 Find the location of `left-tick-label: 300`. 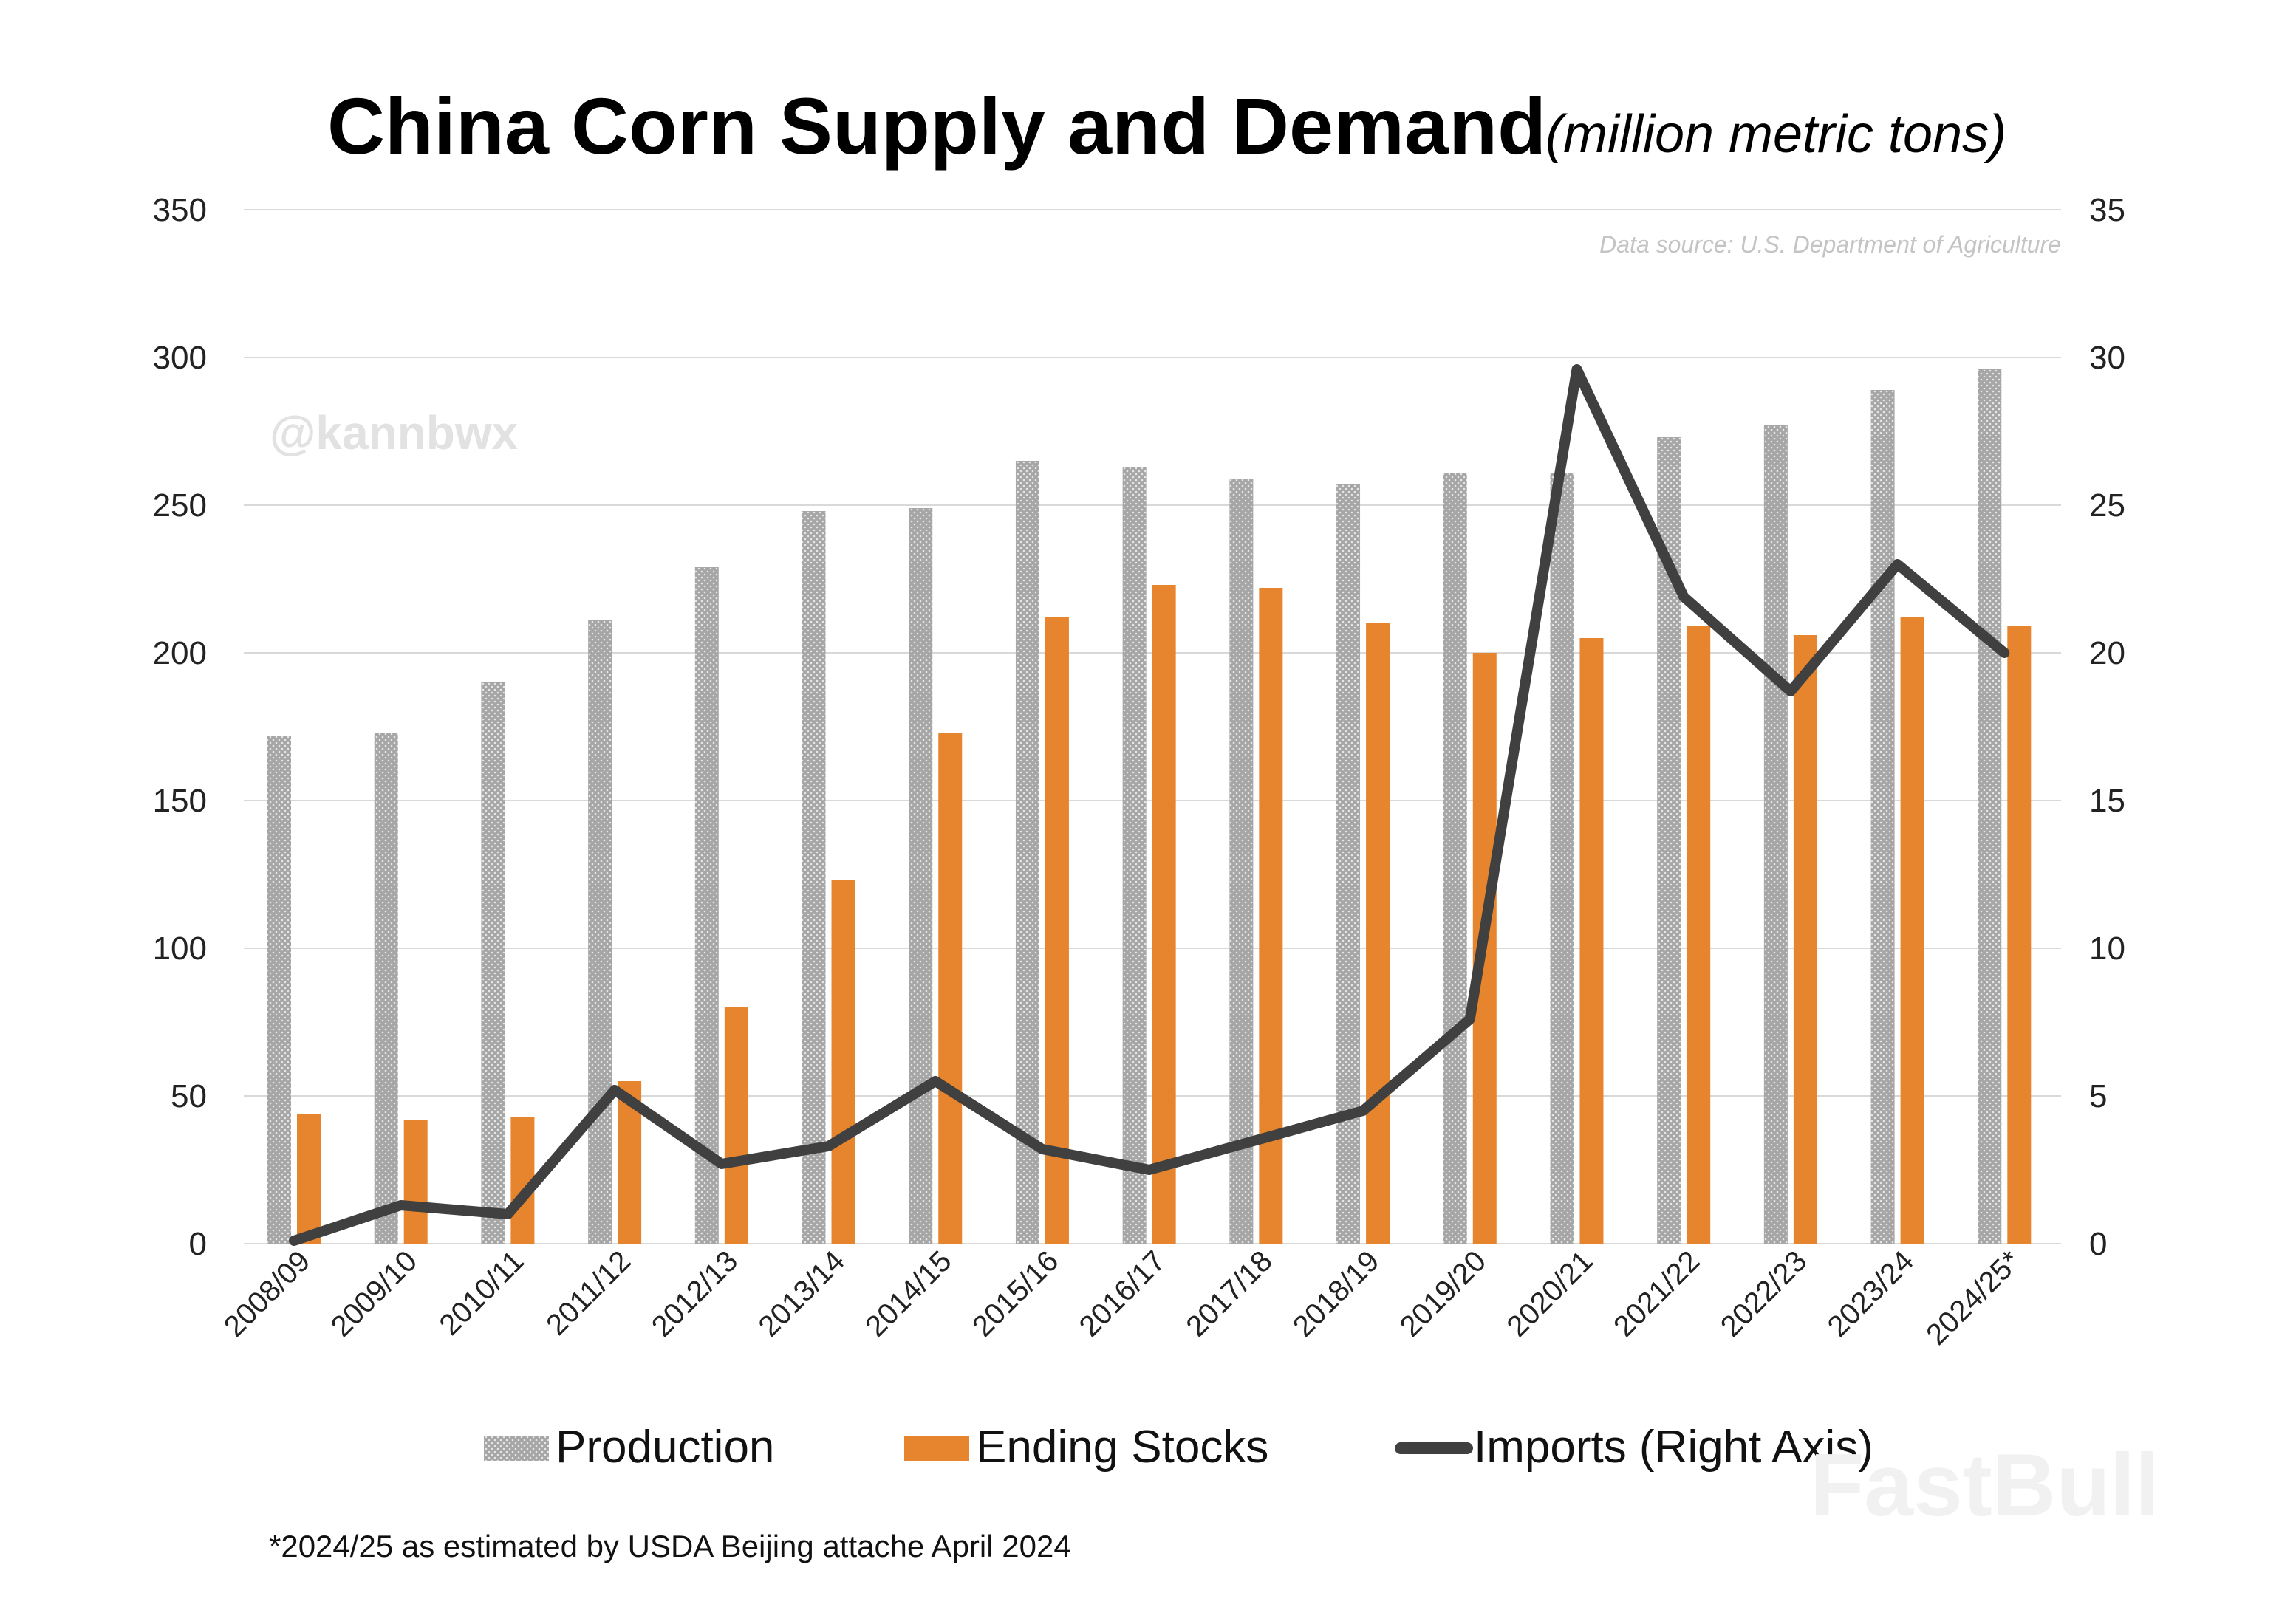

left-tick-label: 300 is located at coordinates (180, 358).